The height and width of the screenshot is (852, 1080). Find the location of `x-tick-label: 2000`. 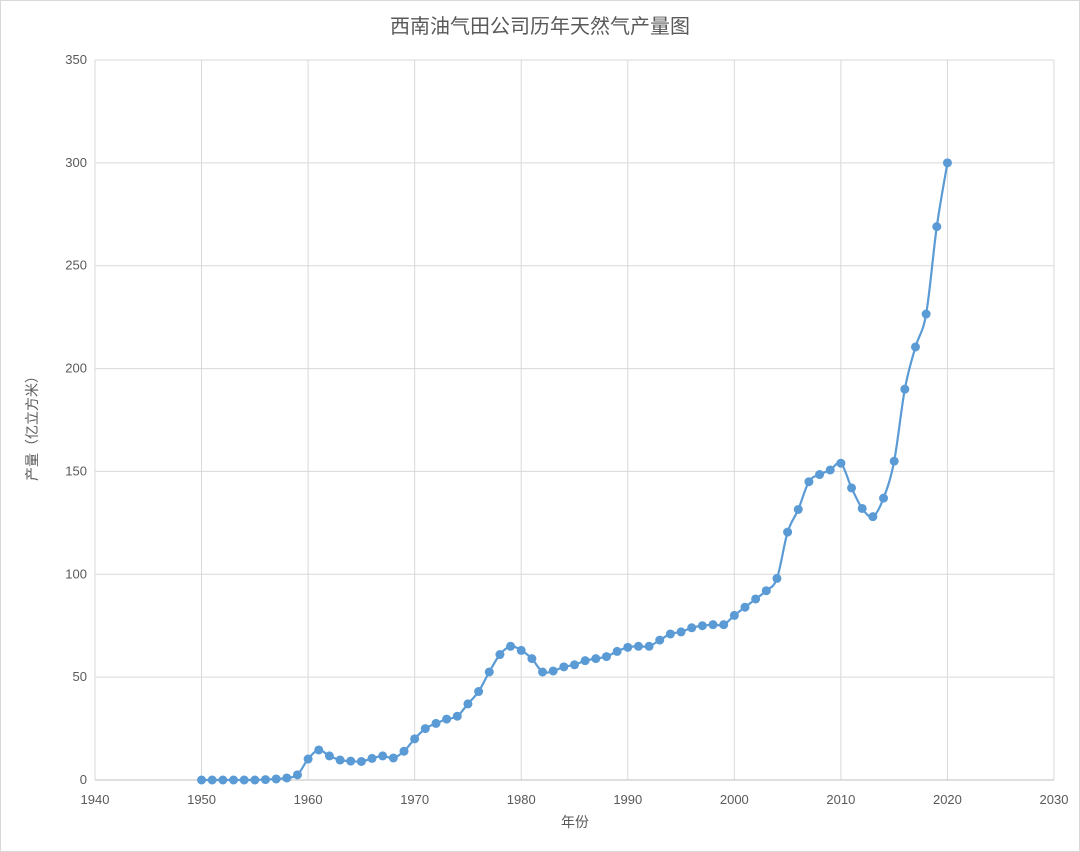

x-tick-label: 2000 is located at coordinates (734, 799).